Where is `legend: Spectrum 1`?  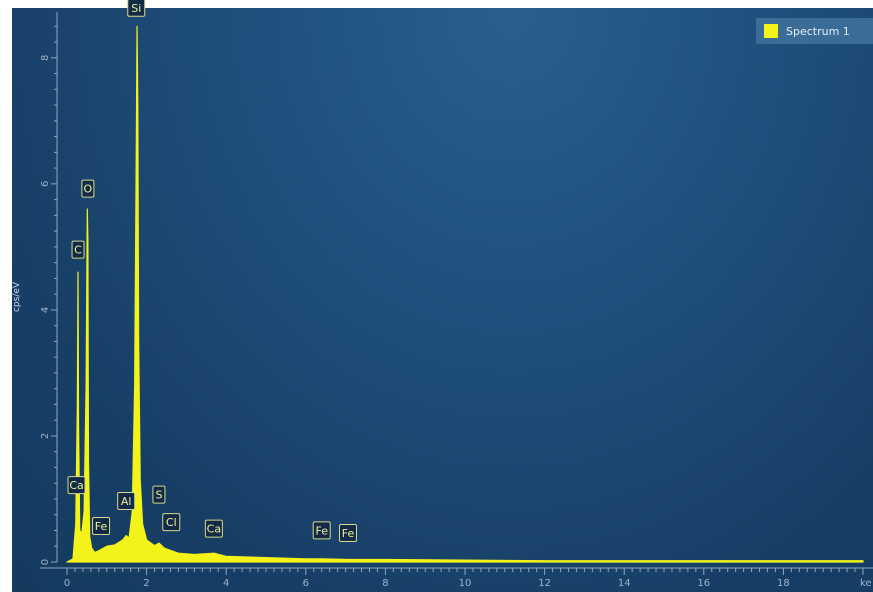
legend: Spectrum 1 is located at coordinates (814, 31).